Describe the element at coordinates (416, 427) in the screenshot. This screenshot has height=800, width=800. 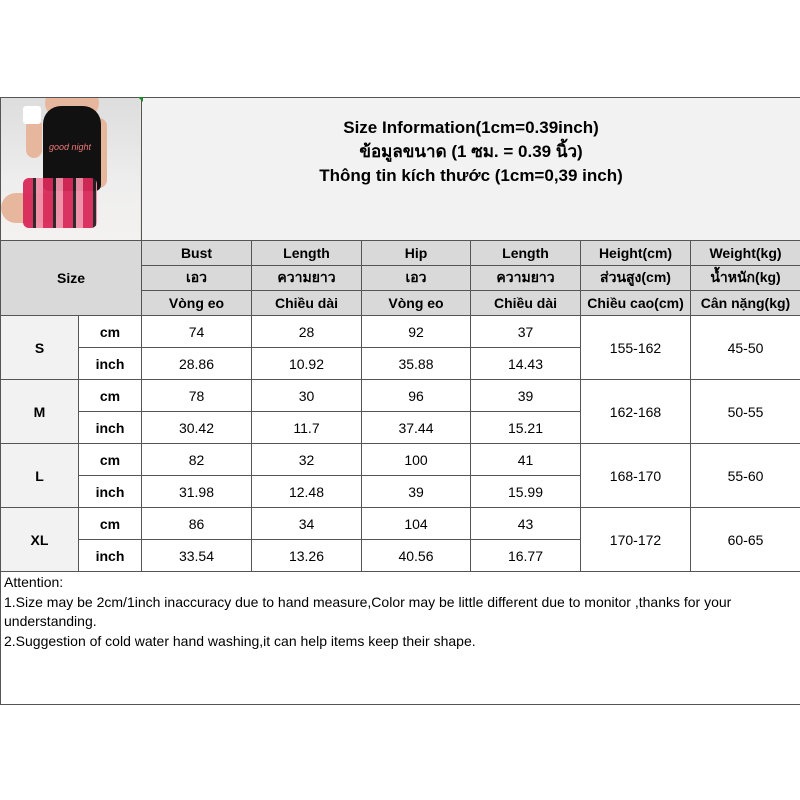
I see `measurement-cell: 37.44` at that location.